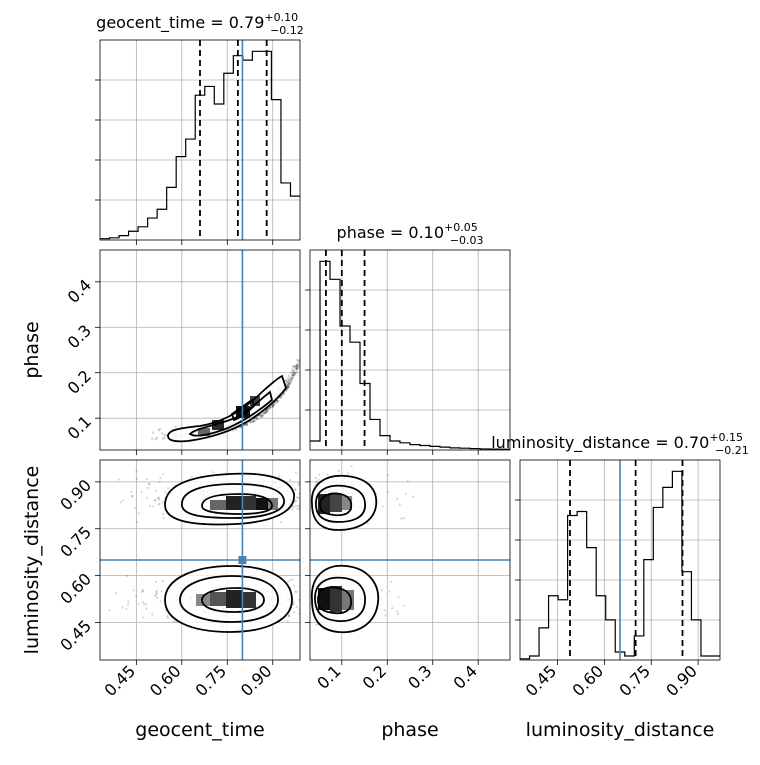 The height and width of the screenshot is (765, 760). Describe the element at coordinates (242, 560) in the screenshot. I see `truth-marker` at that location.